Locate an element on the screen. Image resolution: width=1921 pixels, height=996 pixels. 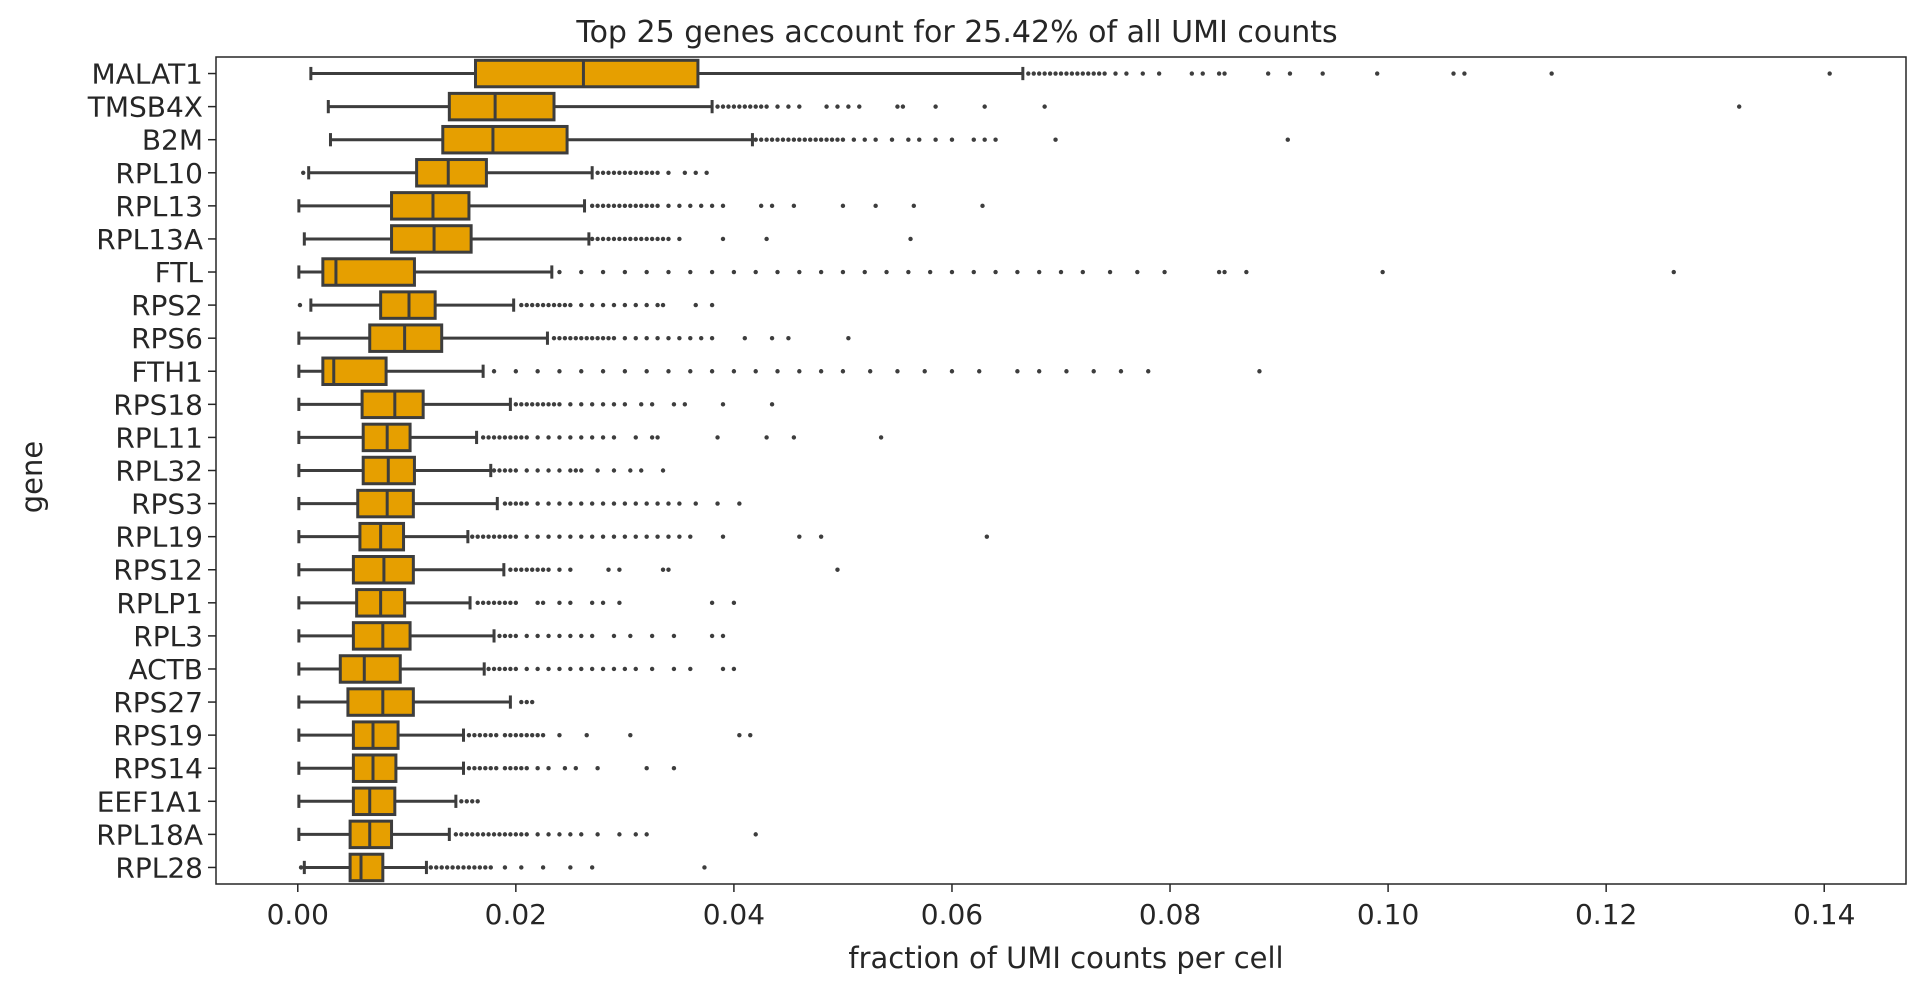
box-iqr is located at coordinates (366, 867).